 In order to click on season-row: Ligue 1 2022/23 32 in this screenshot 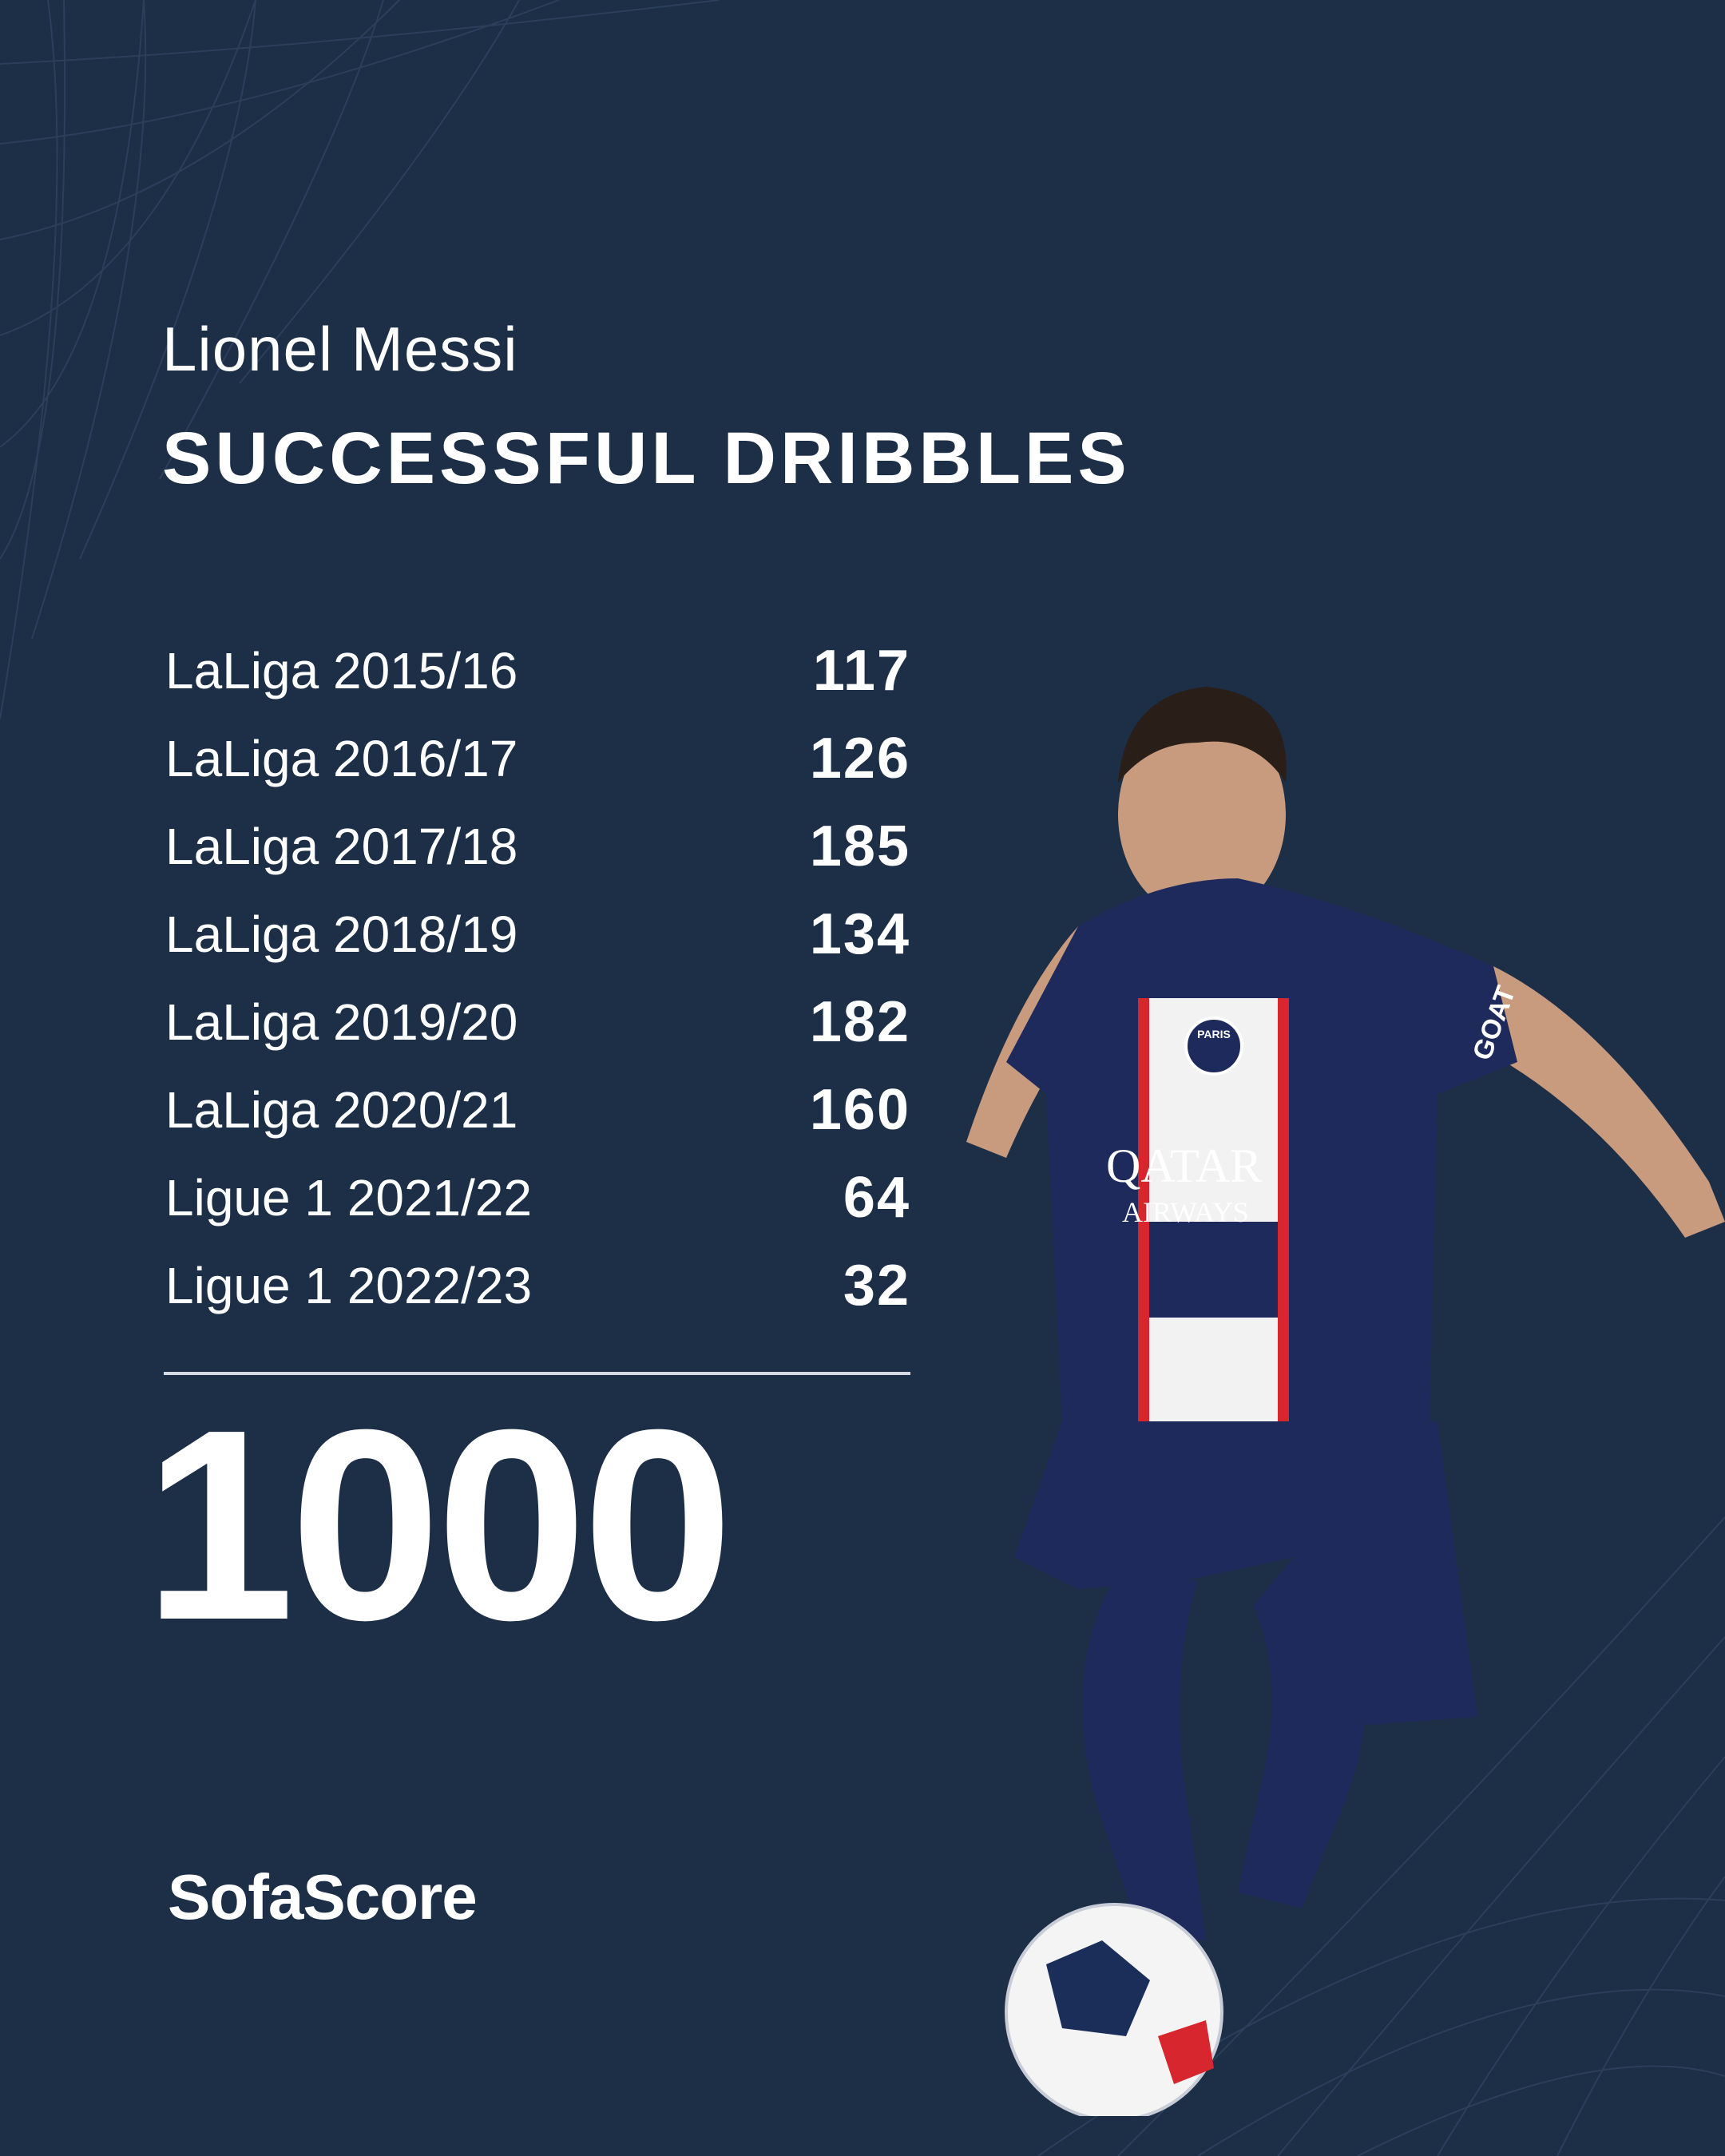, I will do `click(538, 1286)`.